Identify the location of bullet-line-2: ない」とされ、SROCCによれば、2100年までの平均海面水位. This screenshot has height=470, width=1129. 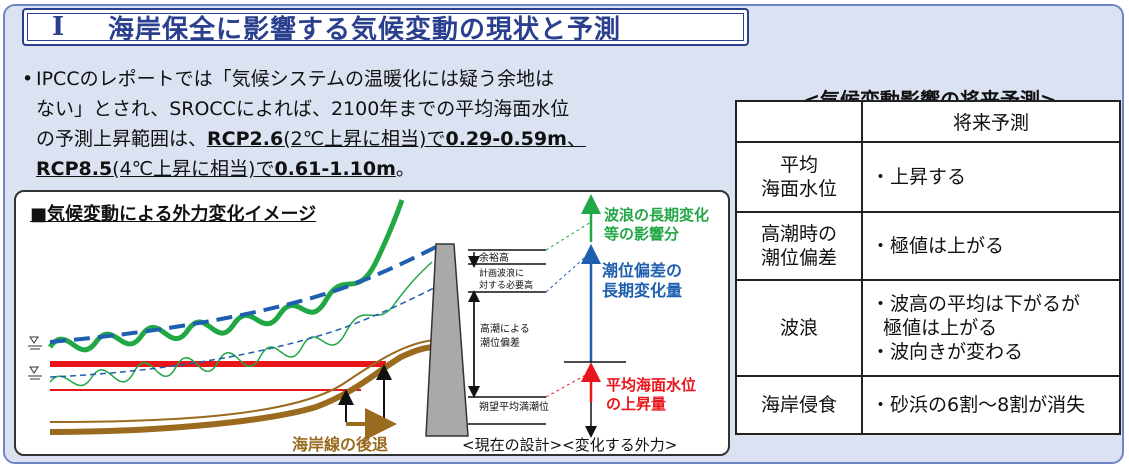
(374, 109).